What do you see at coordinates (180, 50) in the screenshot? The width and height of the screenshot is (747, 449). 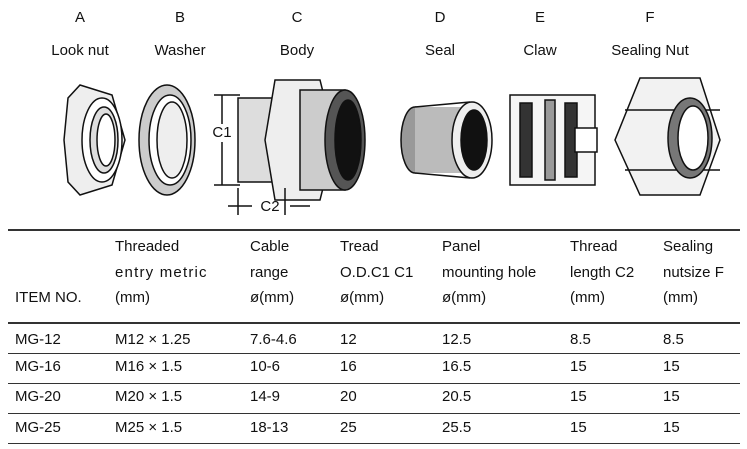 I see `component-name: Washer` at bounding box center [180, 50].